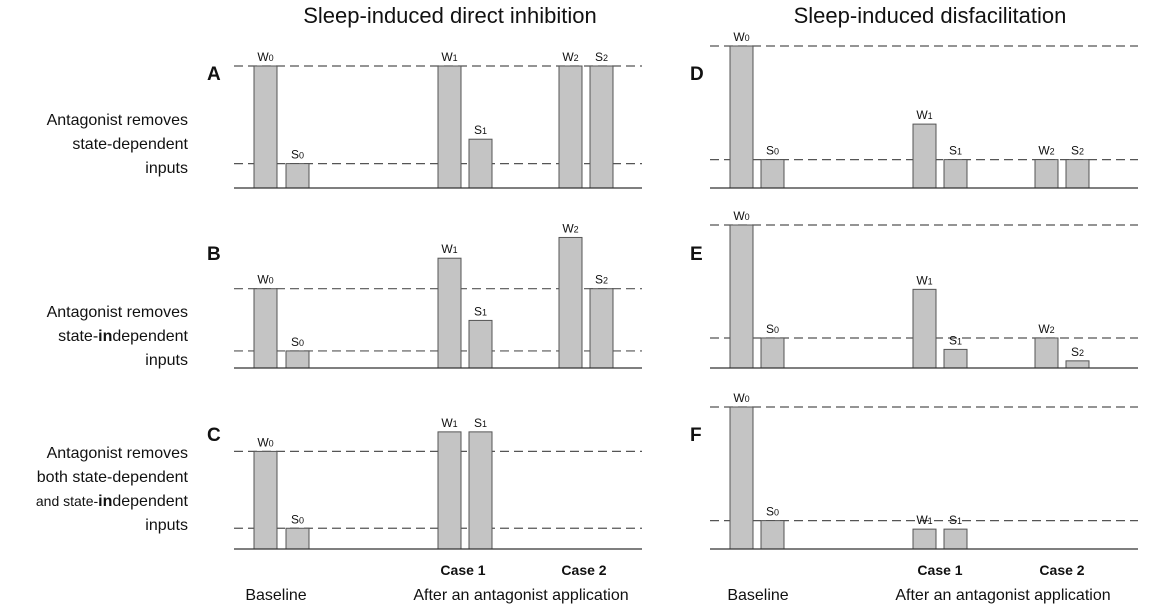 This screenshot has width=1158, height=610. What do you see at coordinates (265, 127) in the screenshot?
I see `bar-a-w0` at bounding box center [265, 127].